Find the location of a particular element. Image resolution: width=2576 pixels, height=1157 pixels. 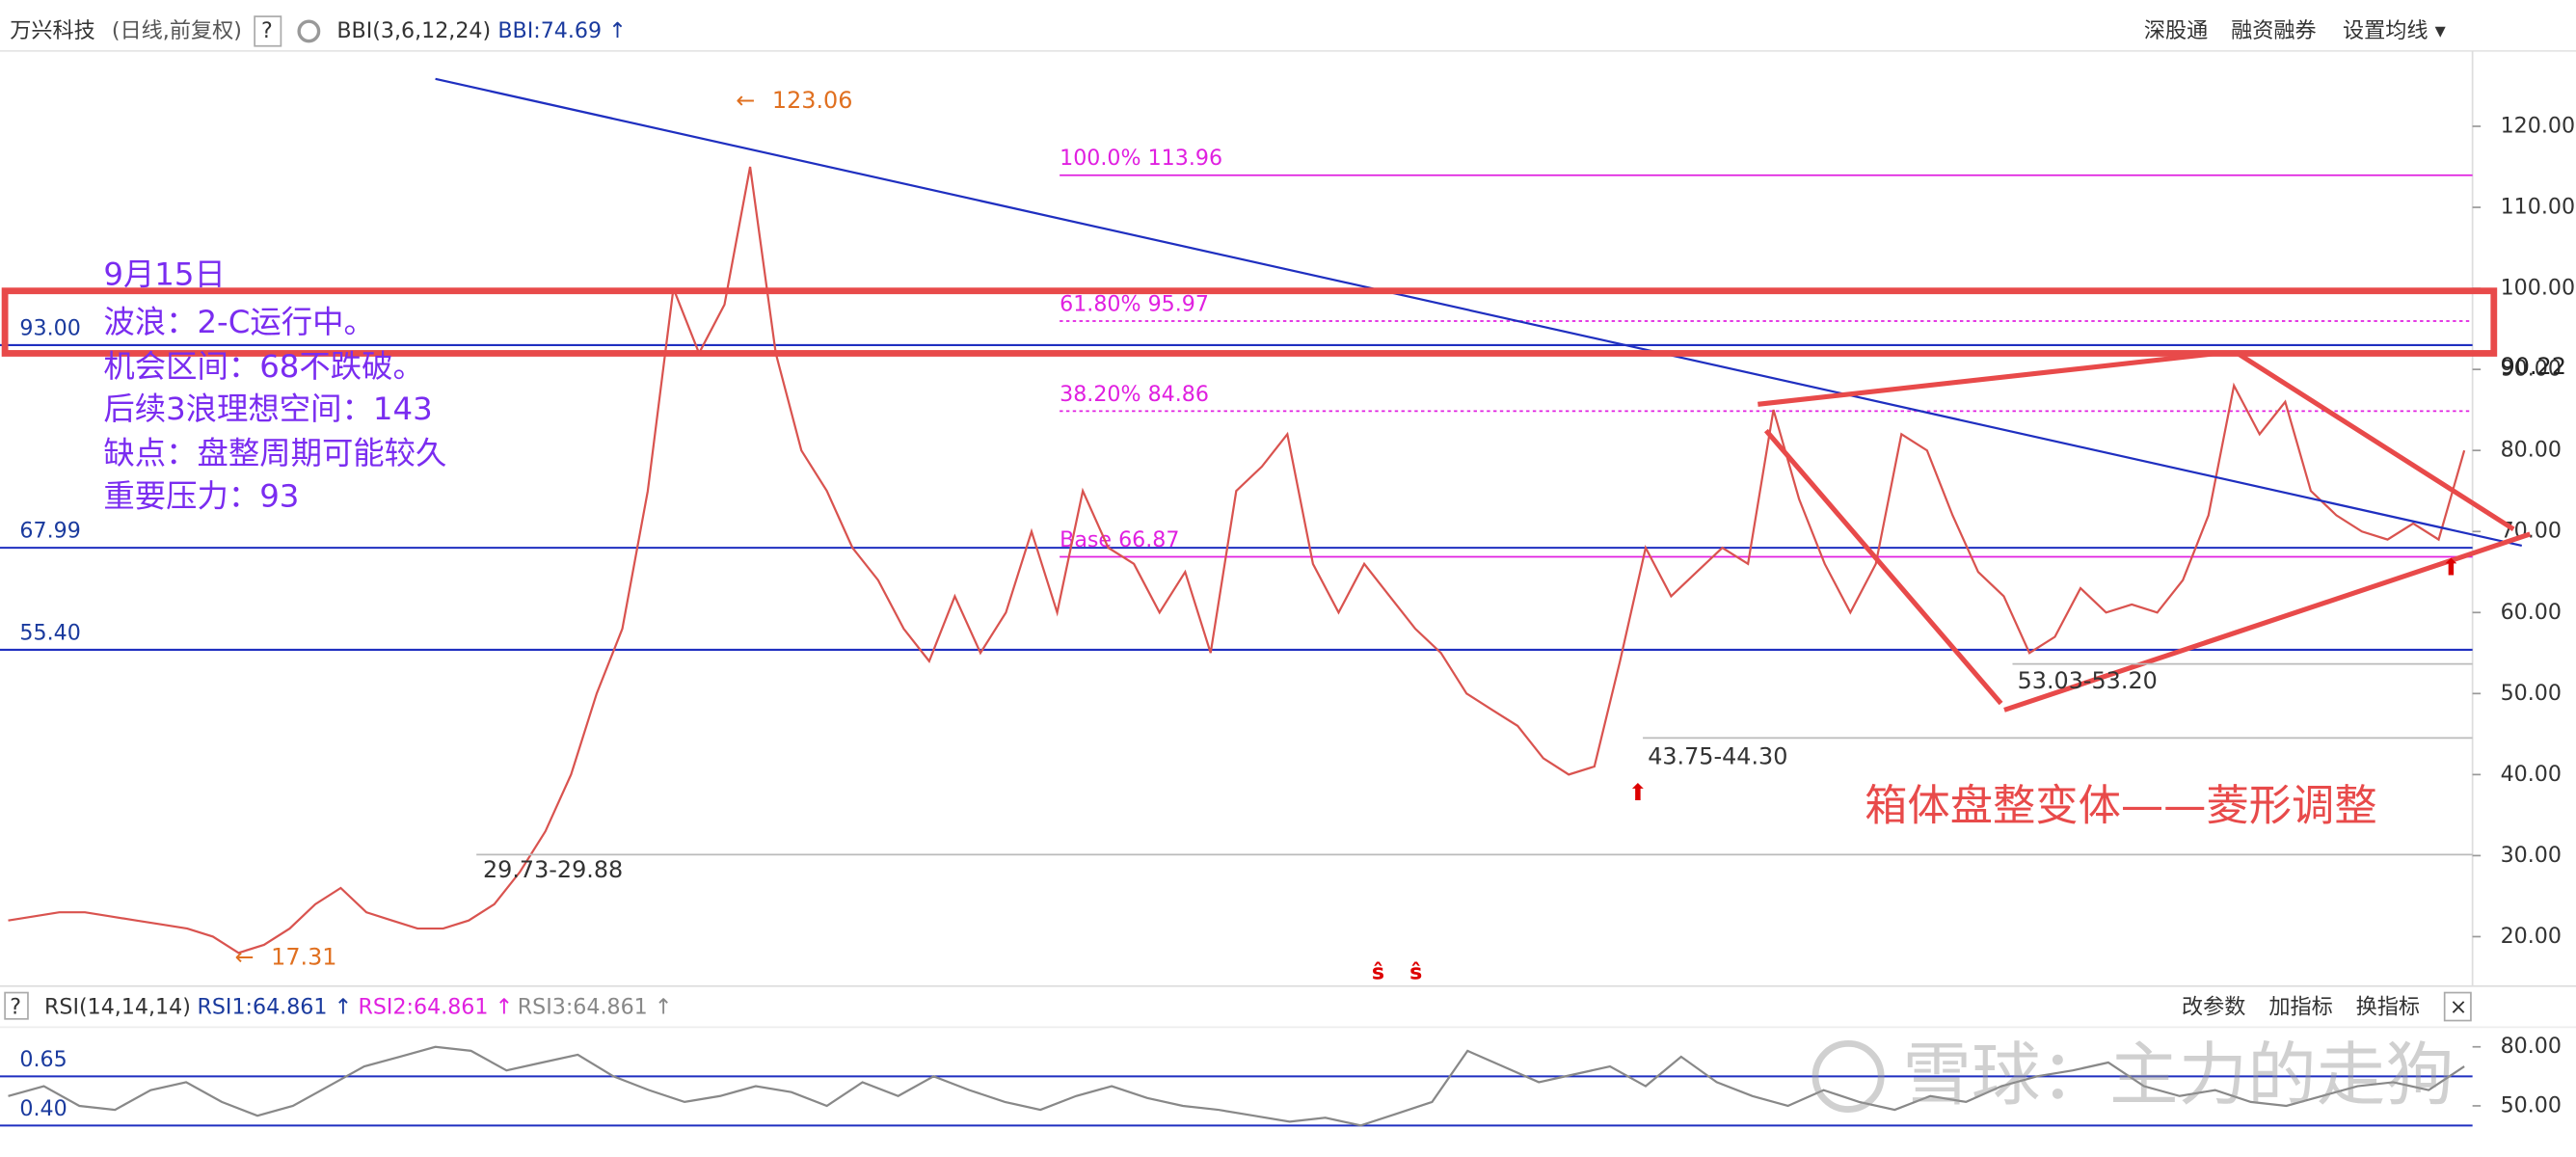

mode: (日线,前复权) is located at coordinates (177, 30).